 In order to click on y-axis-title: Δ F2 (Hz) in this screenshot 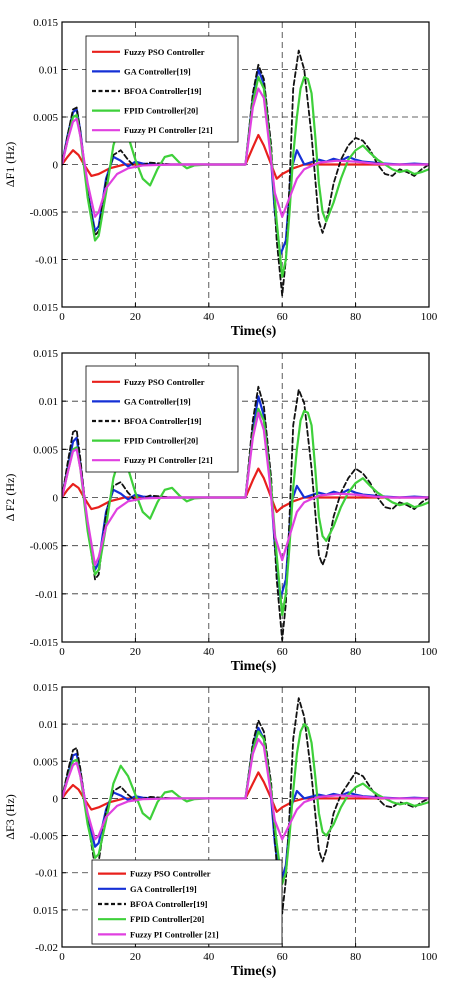, I will do `click(10, 498)`.